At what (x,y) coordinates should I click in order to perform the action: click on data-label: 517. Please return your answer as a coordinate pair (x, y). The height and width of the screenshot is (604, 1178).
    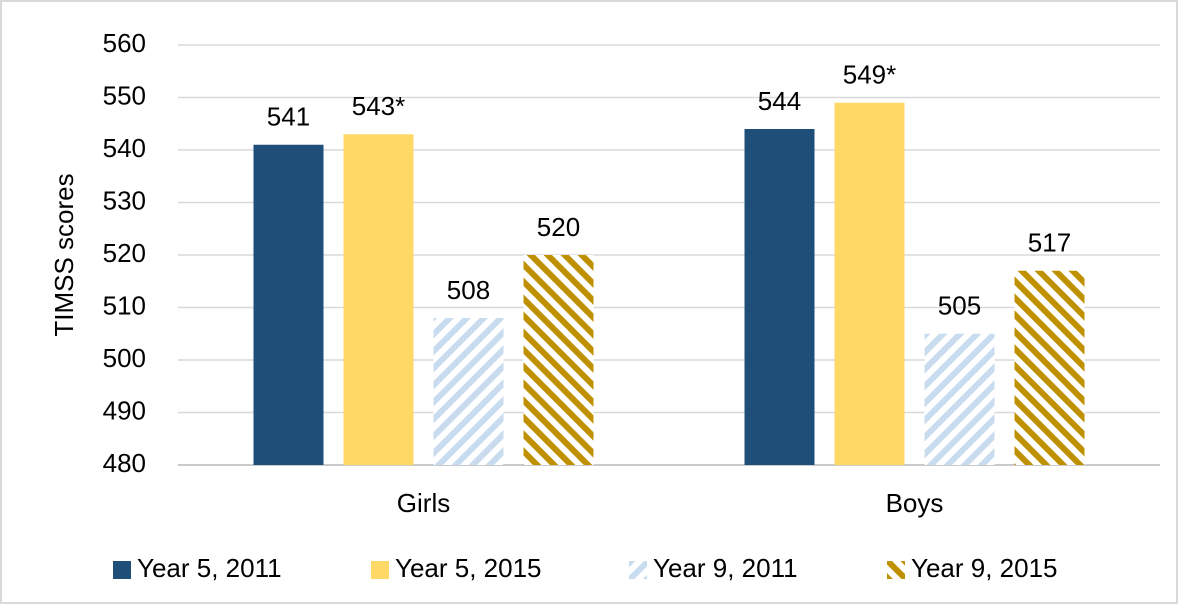
    Looking at the image, I should click on (1049, 243).